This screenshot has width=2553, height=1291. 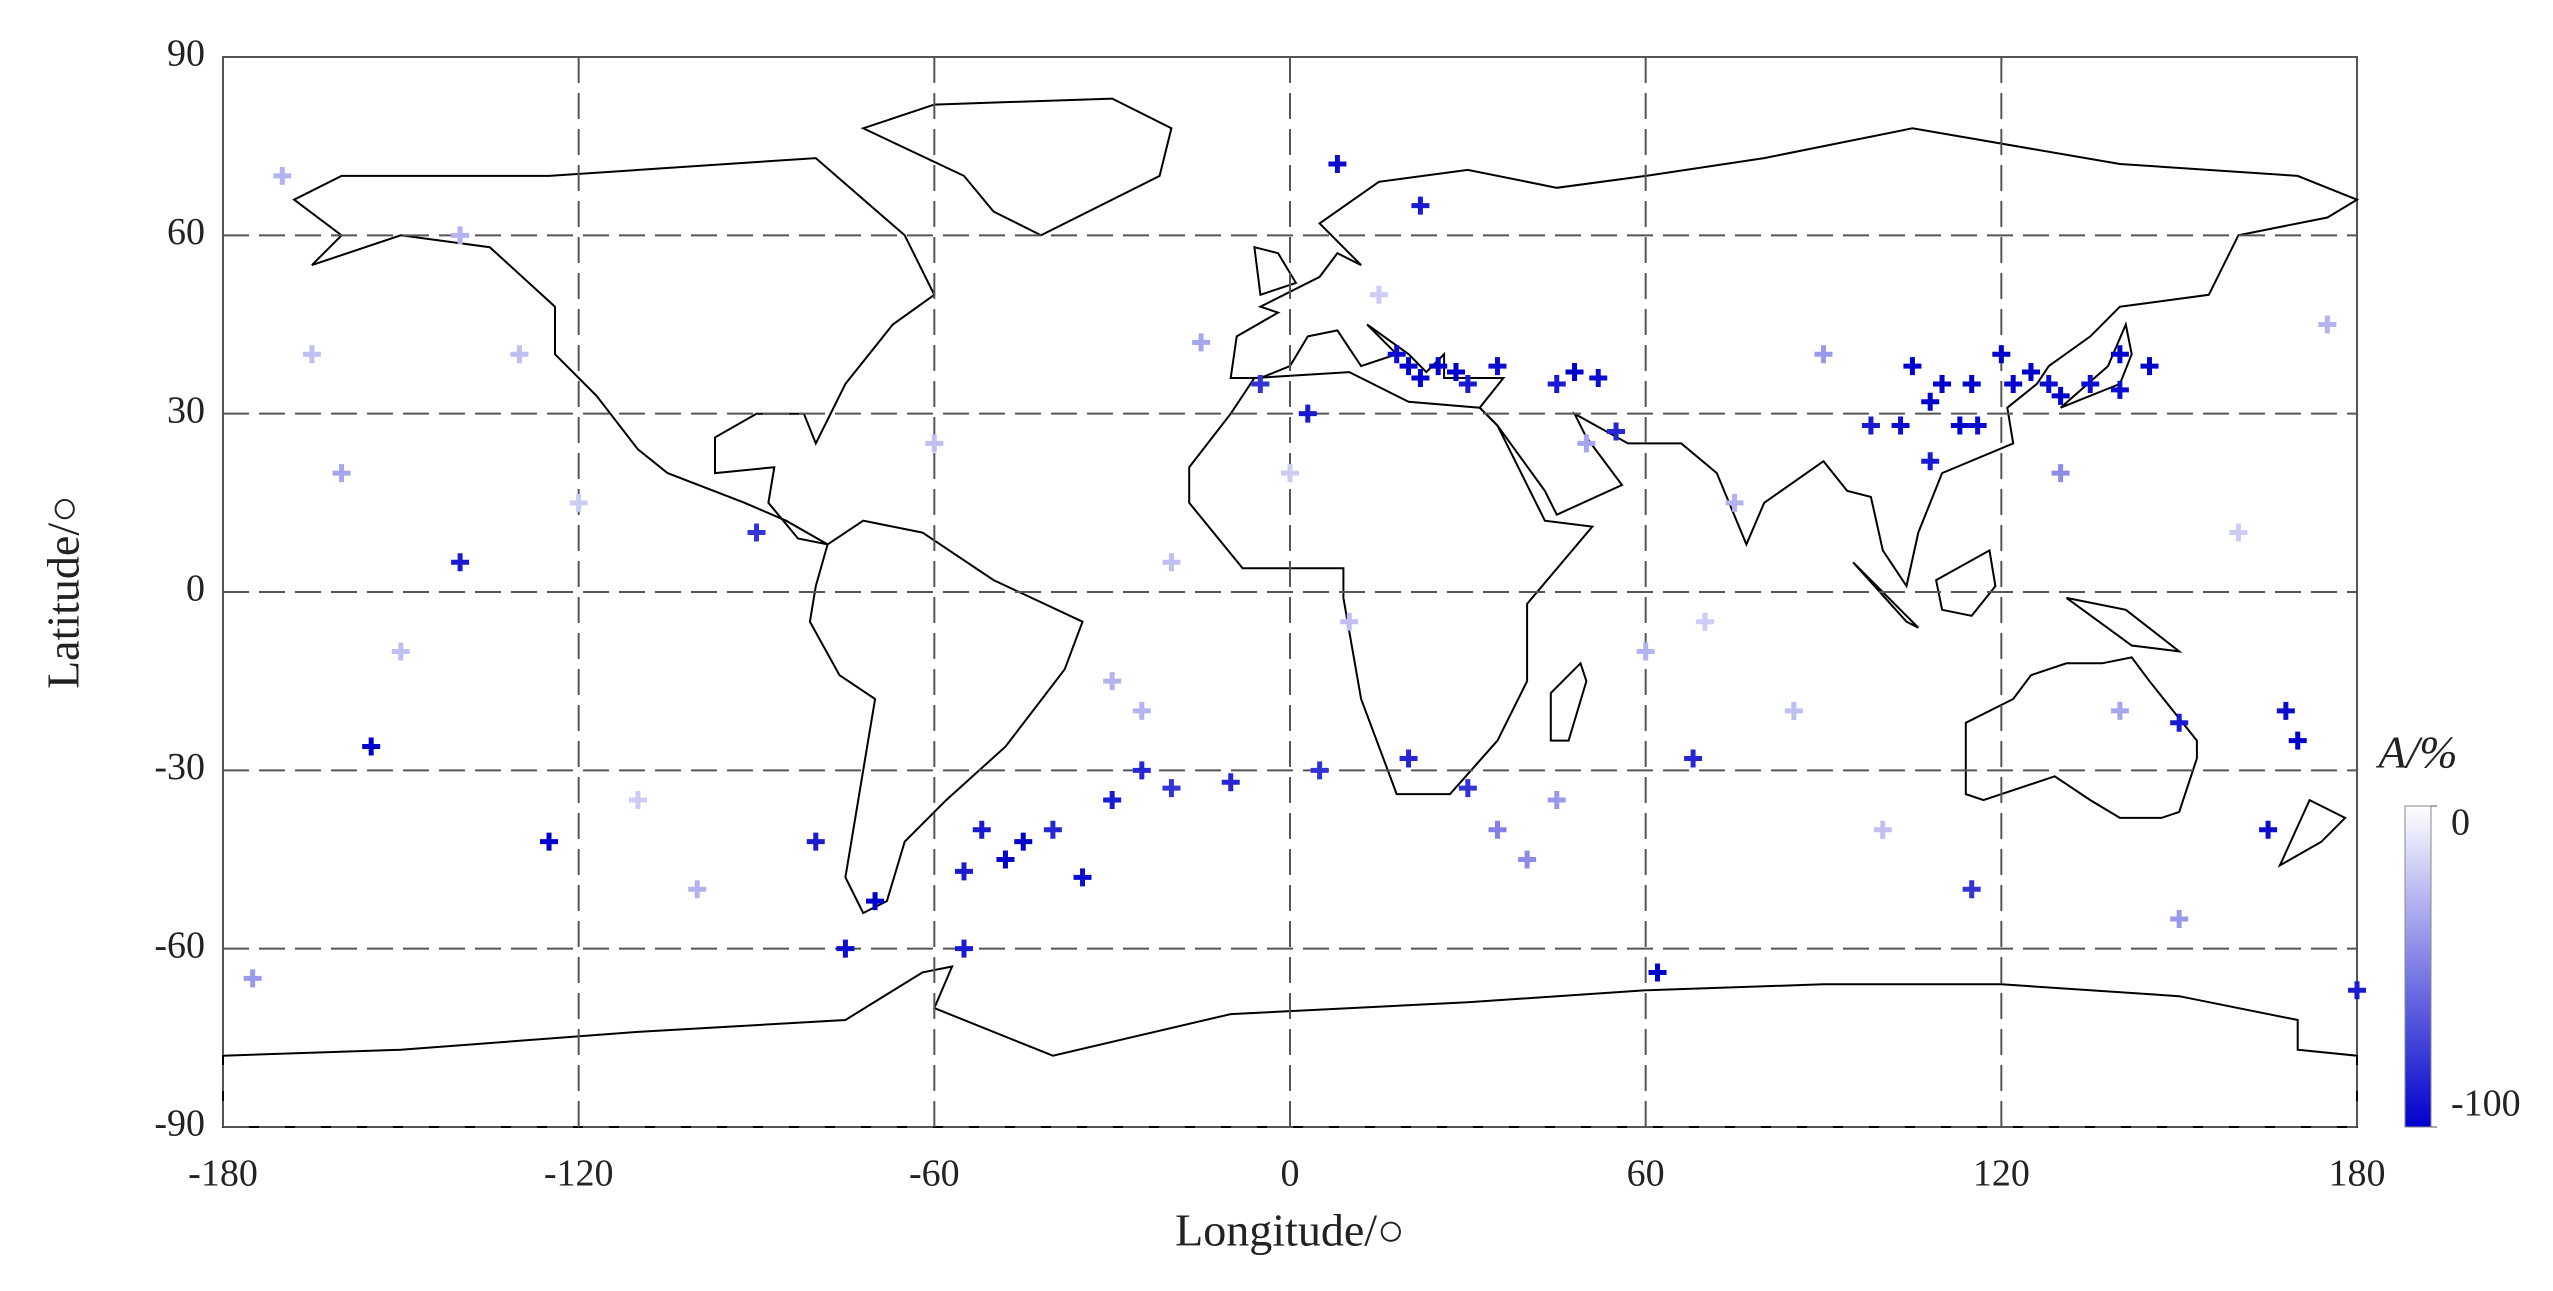 I want to click on y-tick-label: -60, so click(x=179, y=945).